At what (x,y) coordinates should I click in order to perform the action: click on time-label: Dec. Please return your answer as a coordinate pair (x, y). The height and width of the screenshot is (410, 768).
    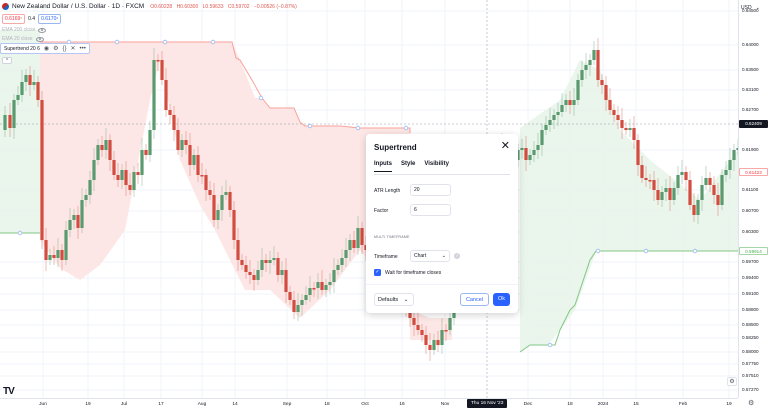
    Looking at the image, I should click on (528, 404).